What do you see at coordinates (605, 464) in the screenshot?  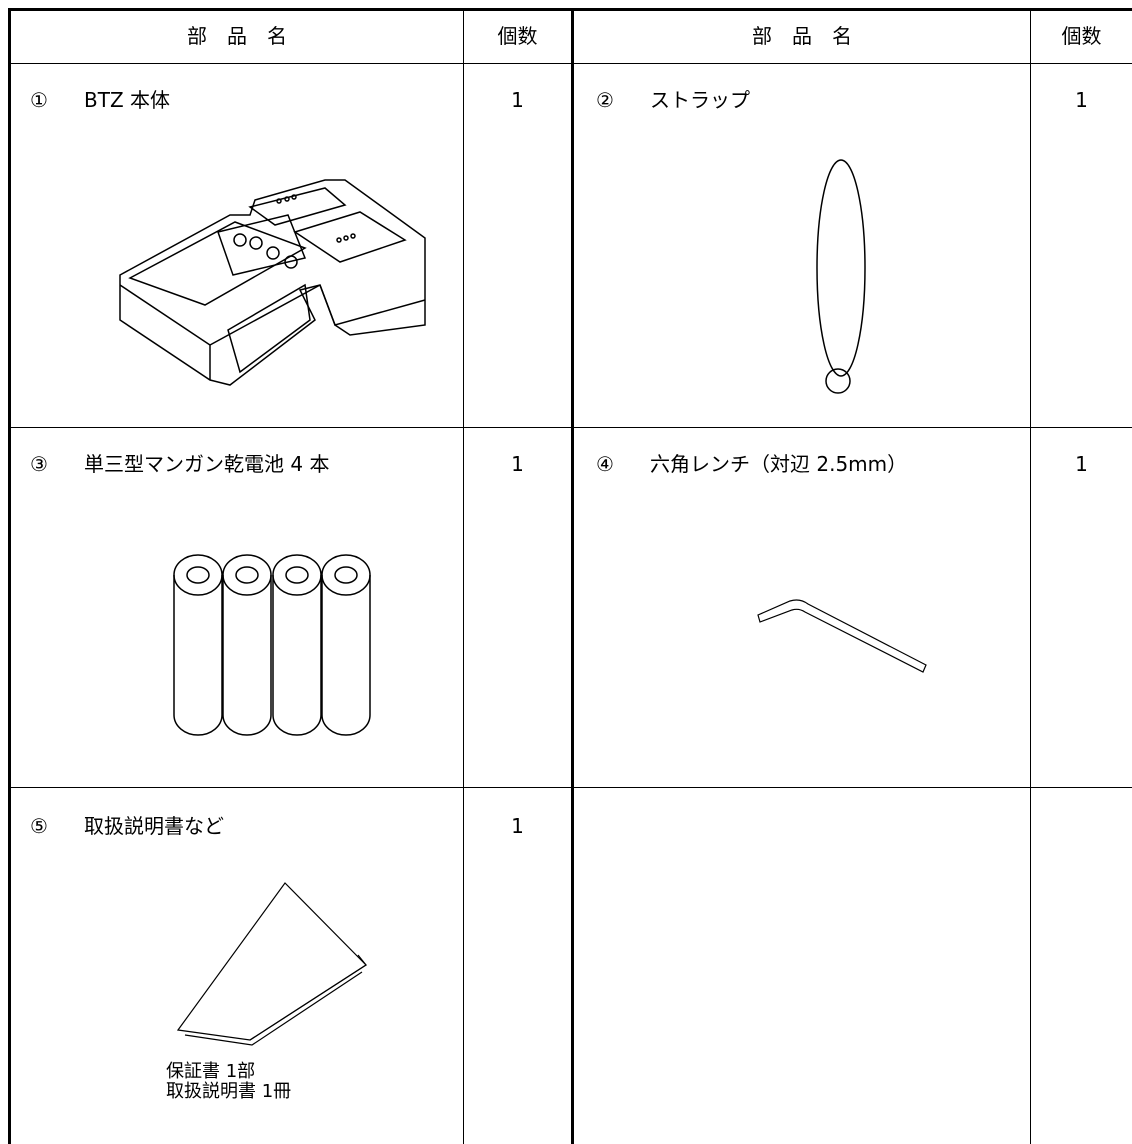 I see `item-marker: ④` at bounding box center [605, 464].